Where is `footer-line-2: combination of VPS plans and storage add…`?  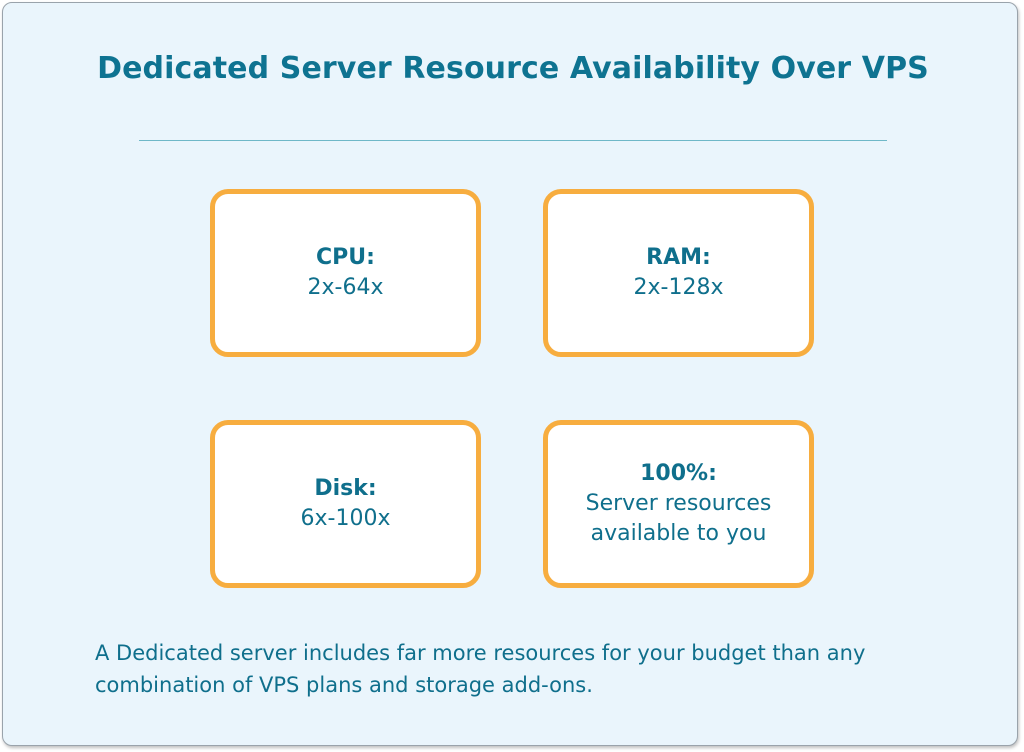
footer-line-2: combination of VPS plans and storage add… is located at coordinates (344, 685).